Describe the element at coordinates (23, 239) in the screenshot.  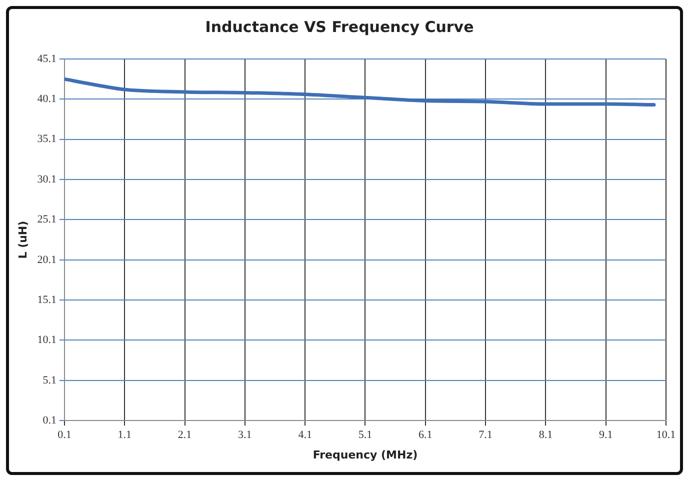
I see `y-axis-title: L (uH)` at that location.